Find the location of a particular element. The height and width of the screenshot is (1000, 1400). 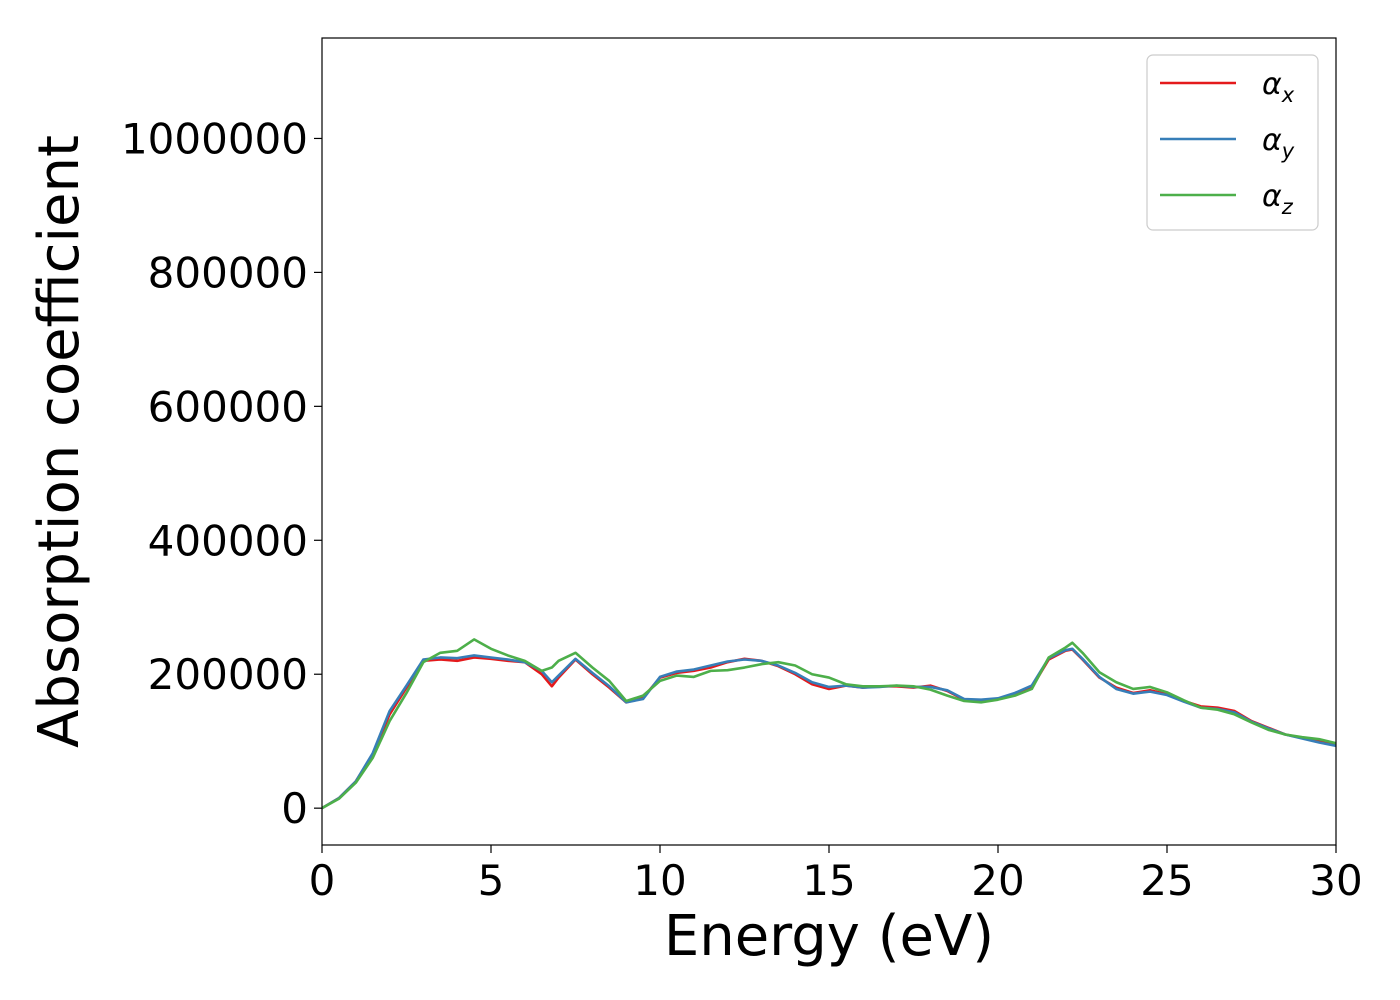

x-tick-label: 10 is located at coordinates (659, 880).